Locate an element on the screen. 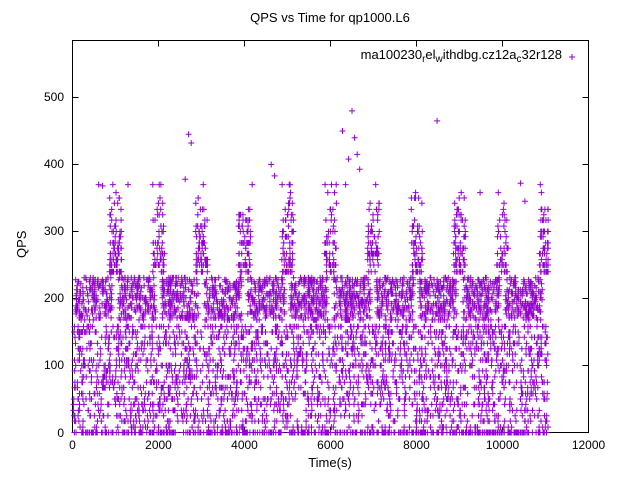 This screenshot has width=640, height=480. x-tick-label: 8000 is located at coordinates (416, 445).